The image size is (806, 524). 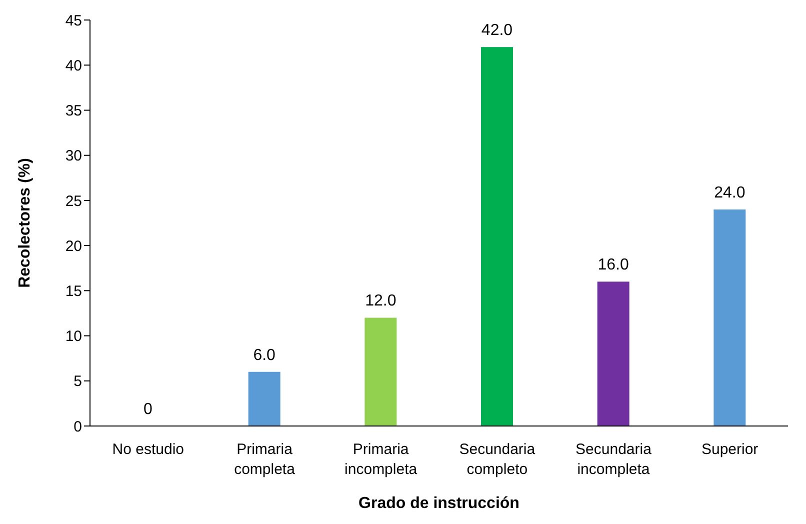 What do you see at coordinates (78, 427) in the screenshot?
I see `y-tick-label: 0` at bounding box center [78, 427].